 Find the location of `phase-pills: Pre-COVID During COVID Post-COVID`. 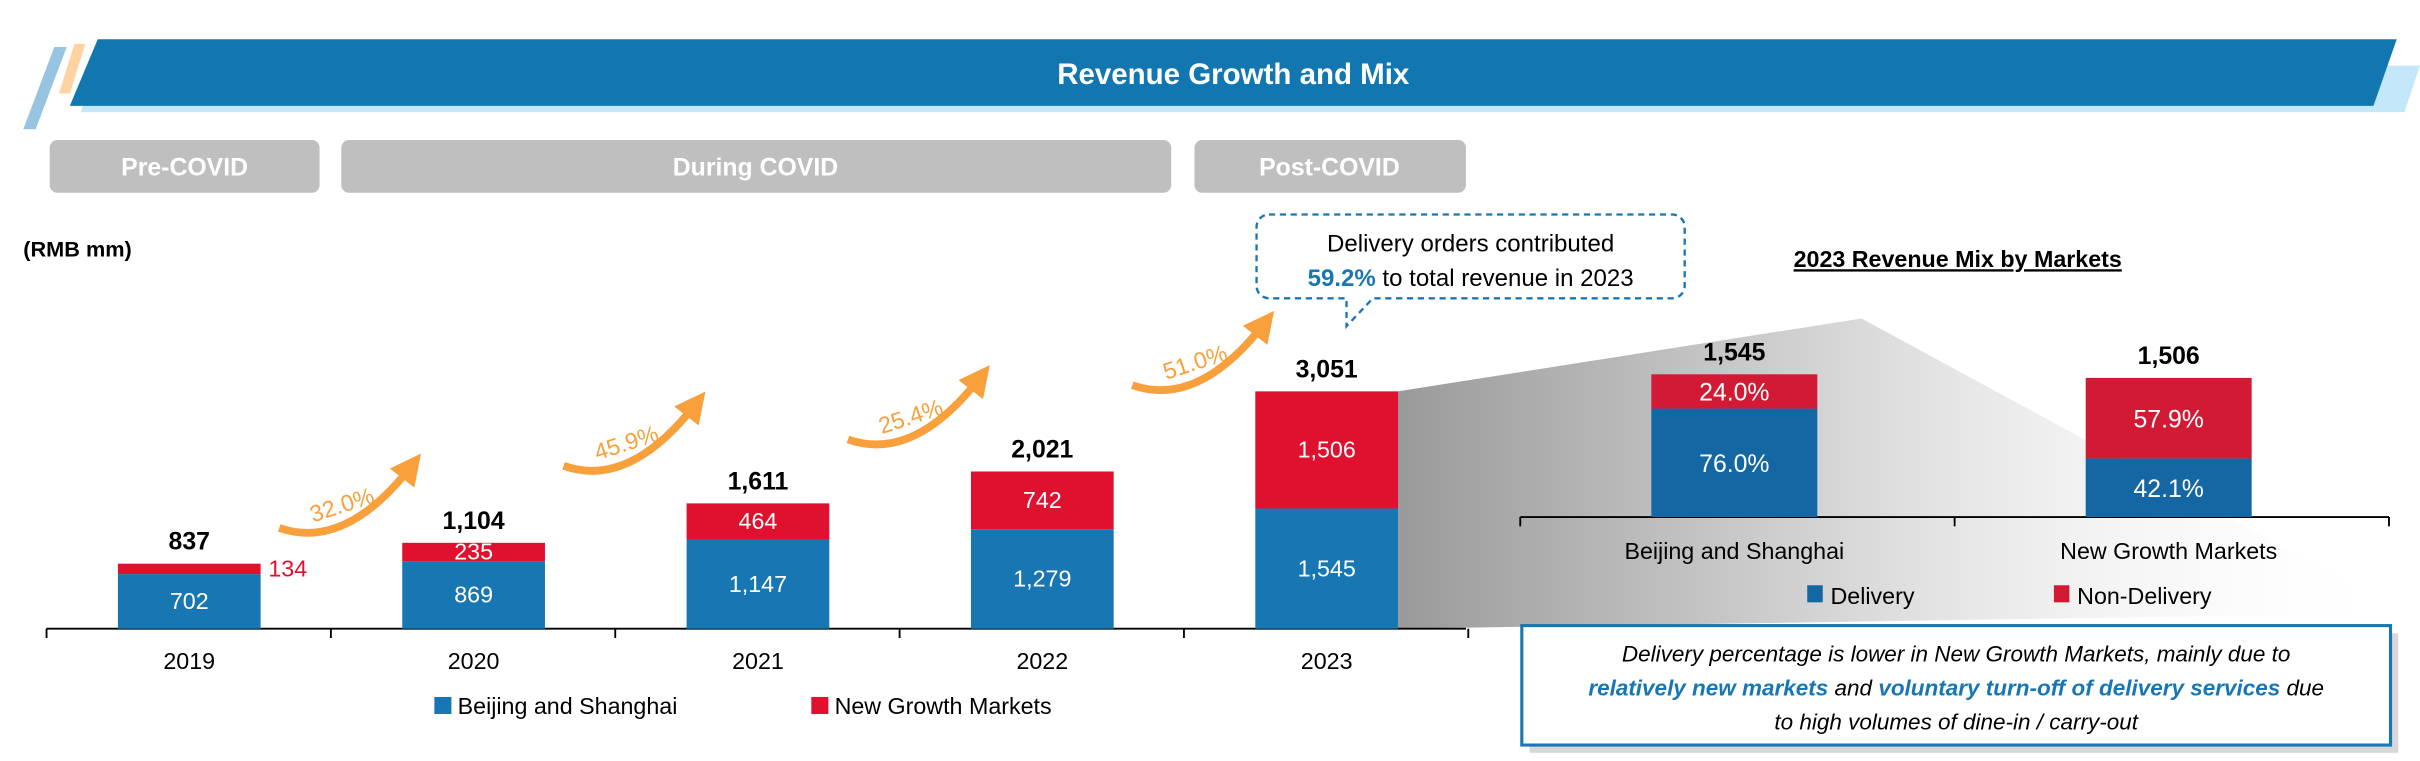

phase-pills: Pre-COVID During COVID Post-COVID is located at coordinates (757, 166).